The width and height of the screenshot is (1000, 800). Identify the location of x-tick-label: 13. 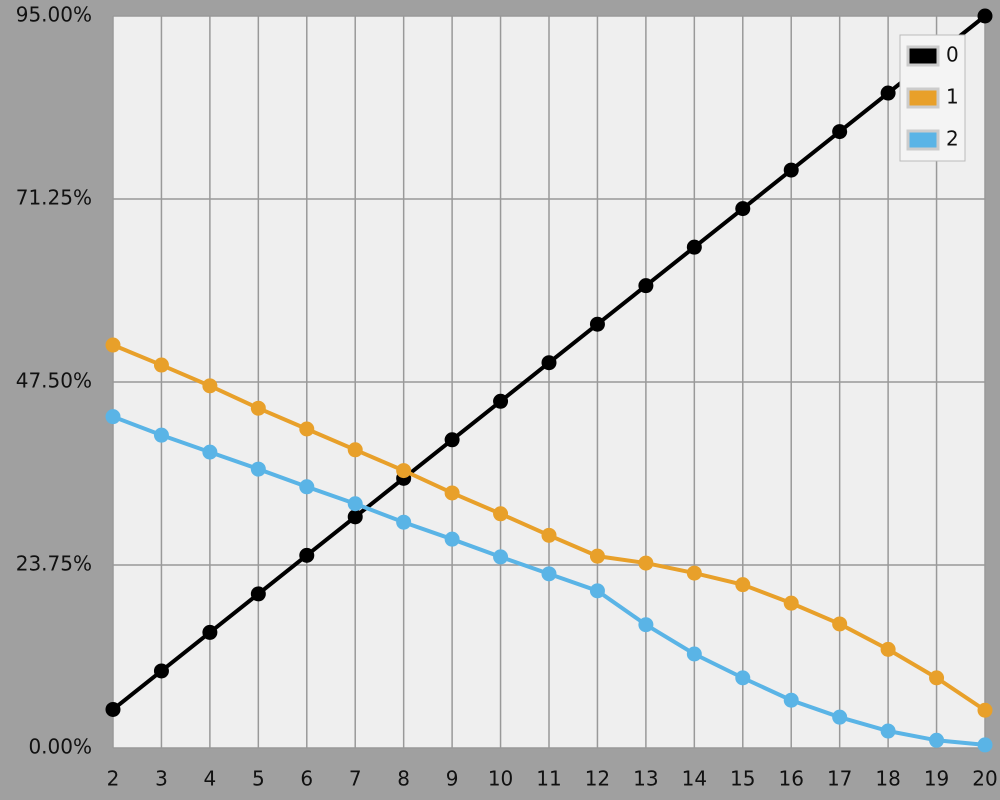
(645, 779).